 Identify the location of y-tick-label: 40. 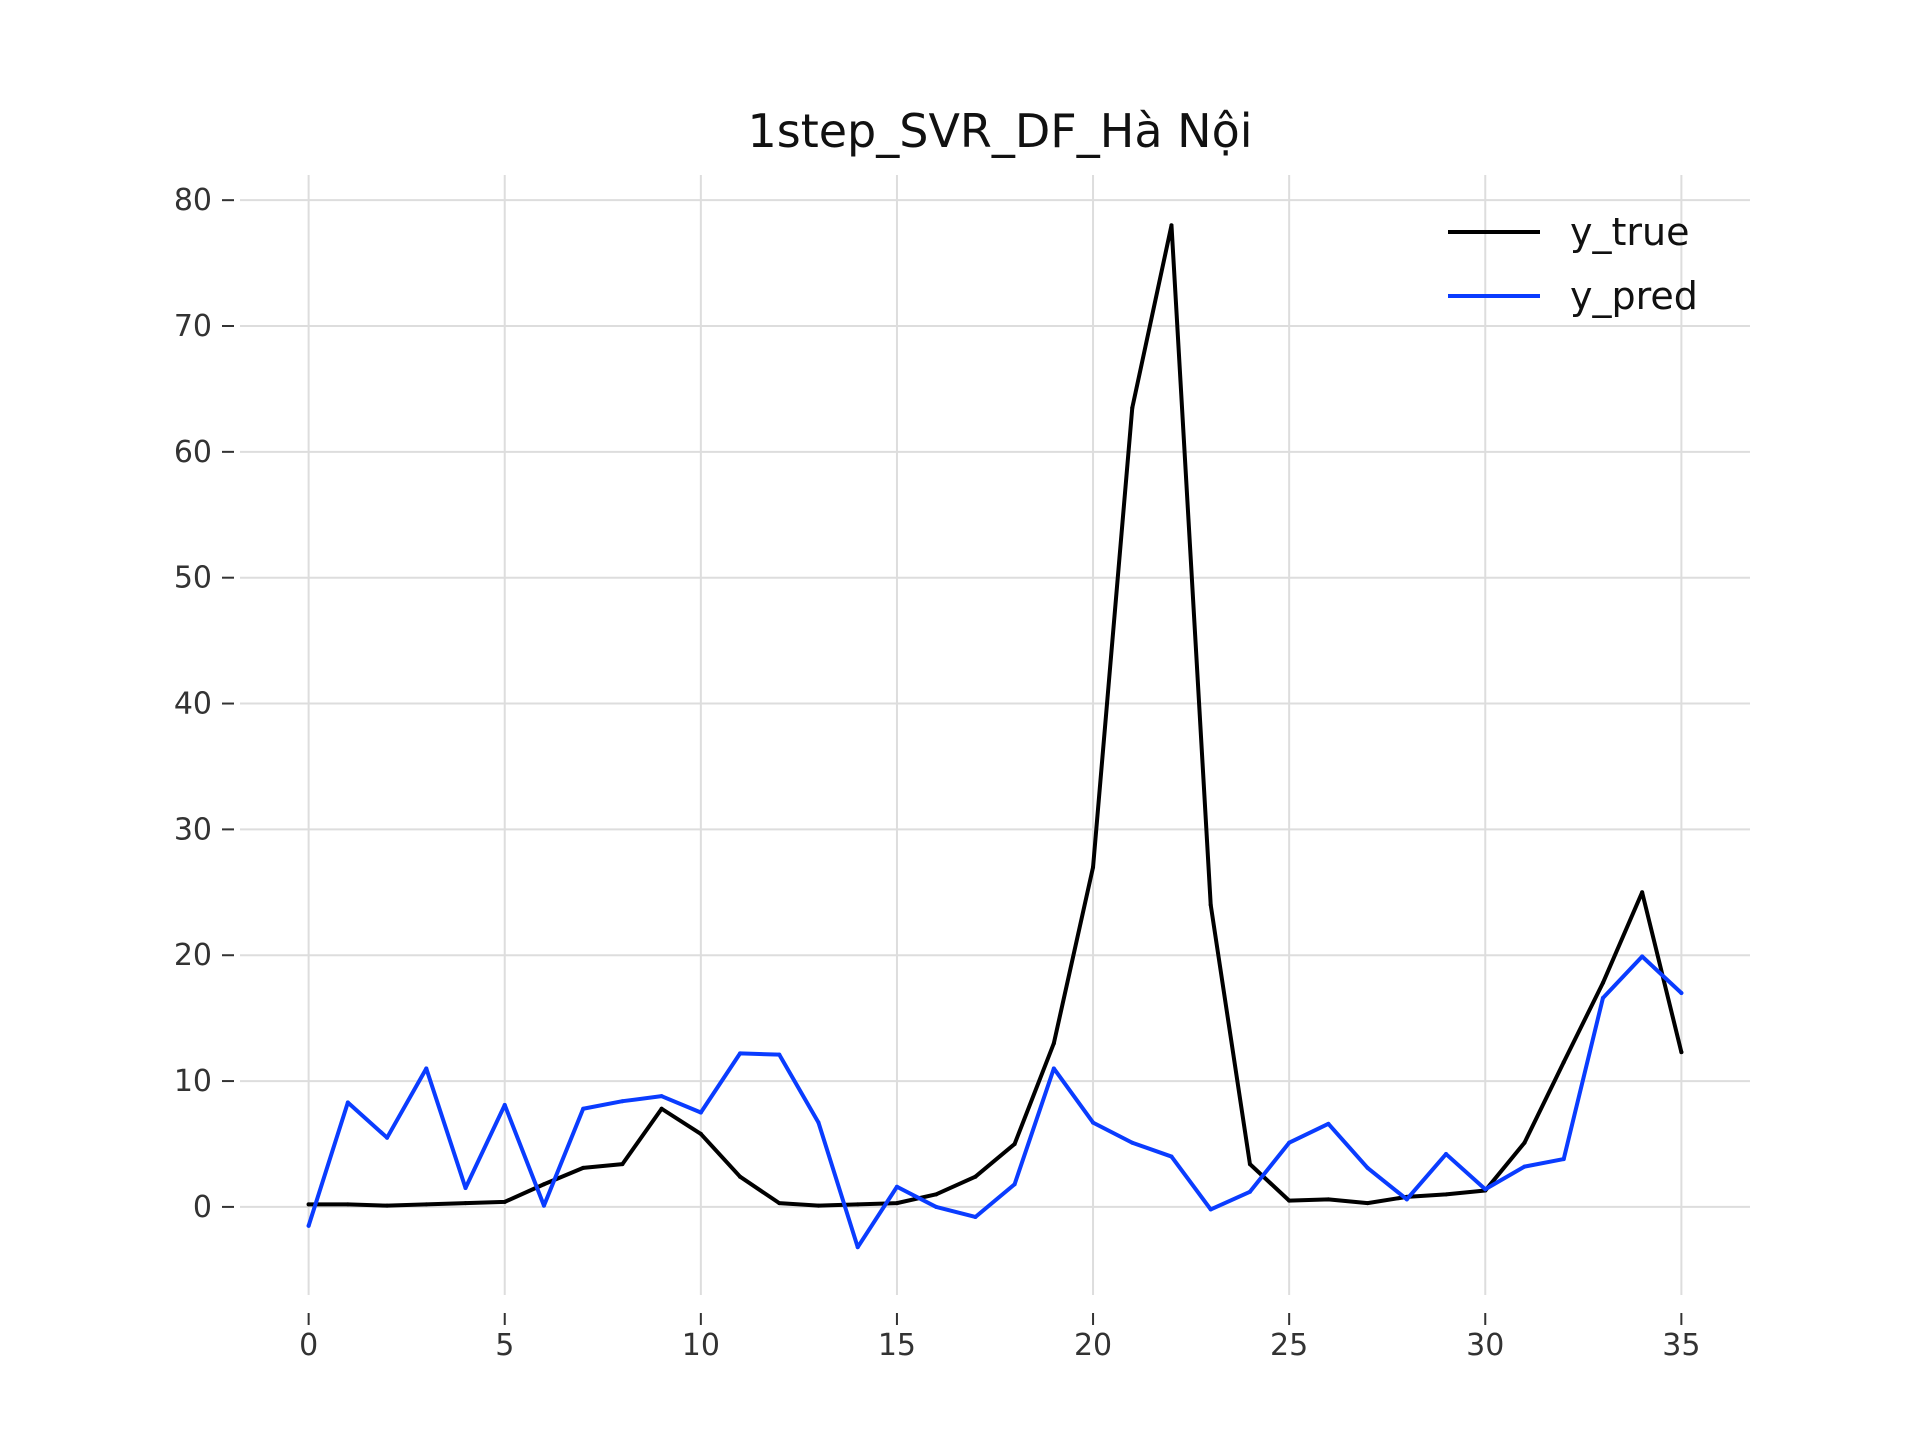
(193, 704).